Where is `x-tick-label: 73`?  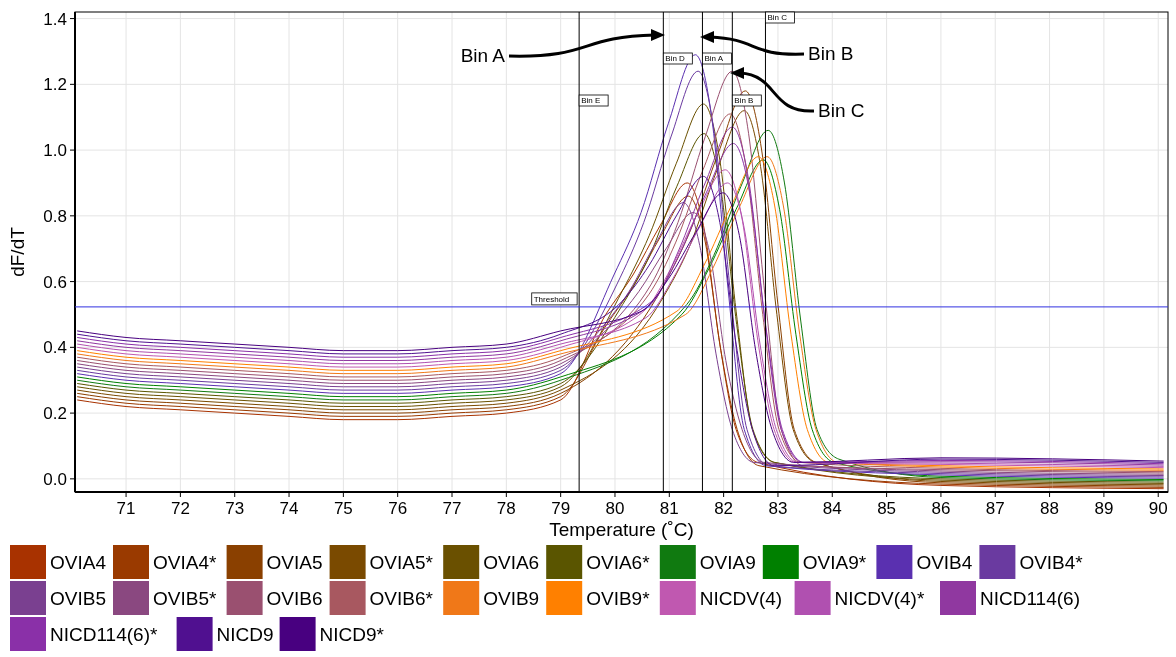
x-tick-label: 73 is located at coordinates (235, 508).